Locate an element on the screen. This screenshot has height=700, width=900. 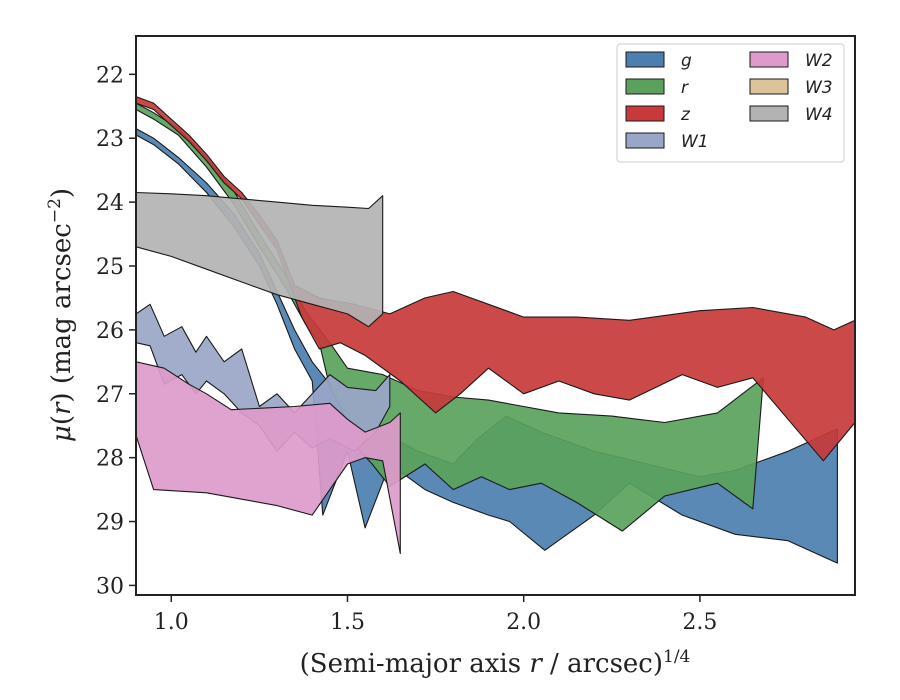
series-area-W4 is located at coordinates (260, 259).